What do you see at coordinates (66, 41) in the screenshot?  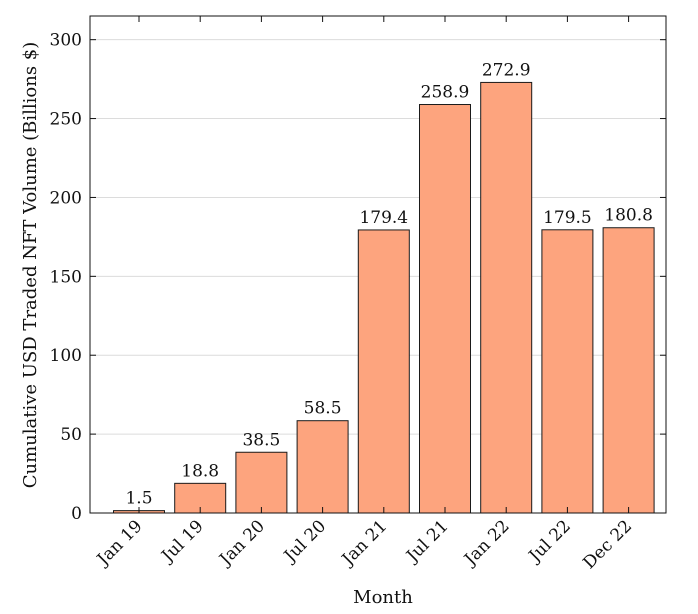 I see `y-tick-label: 300` at bounding box center [66, 41].